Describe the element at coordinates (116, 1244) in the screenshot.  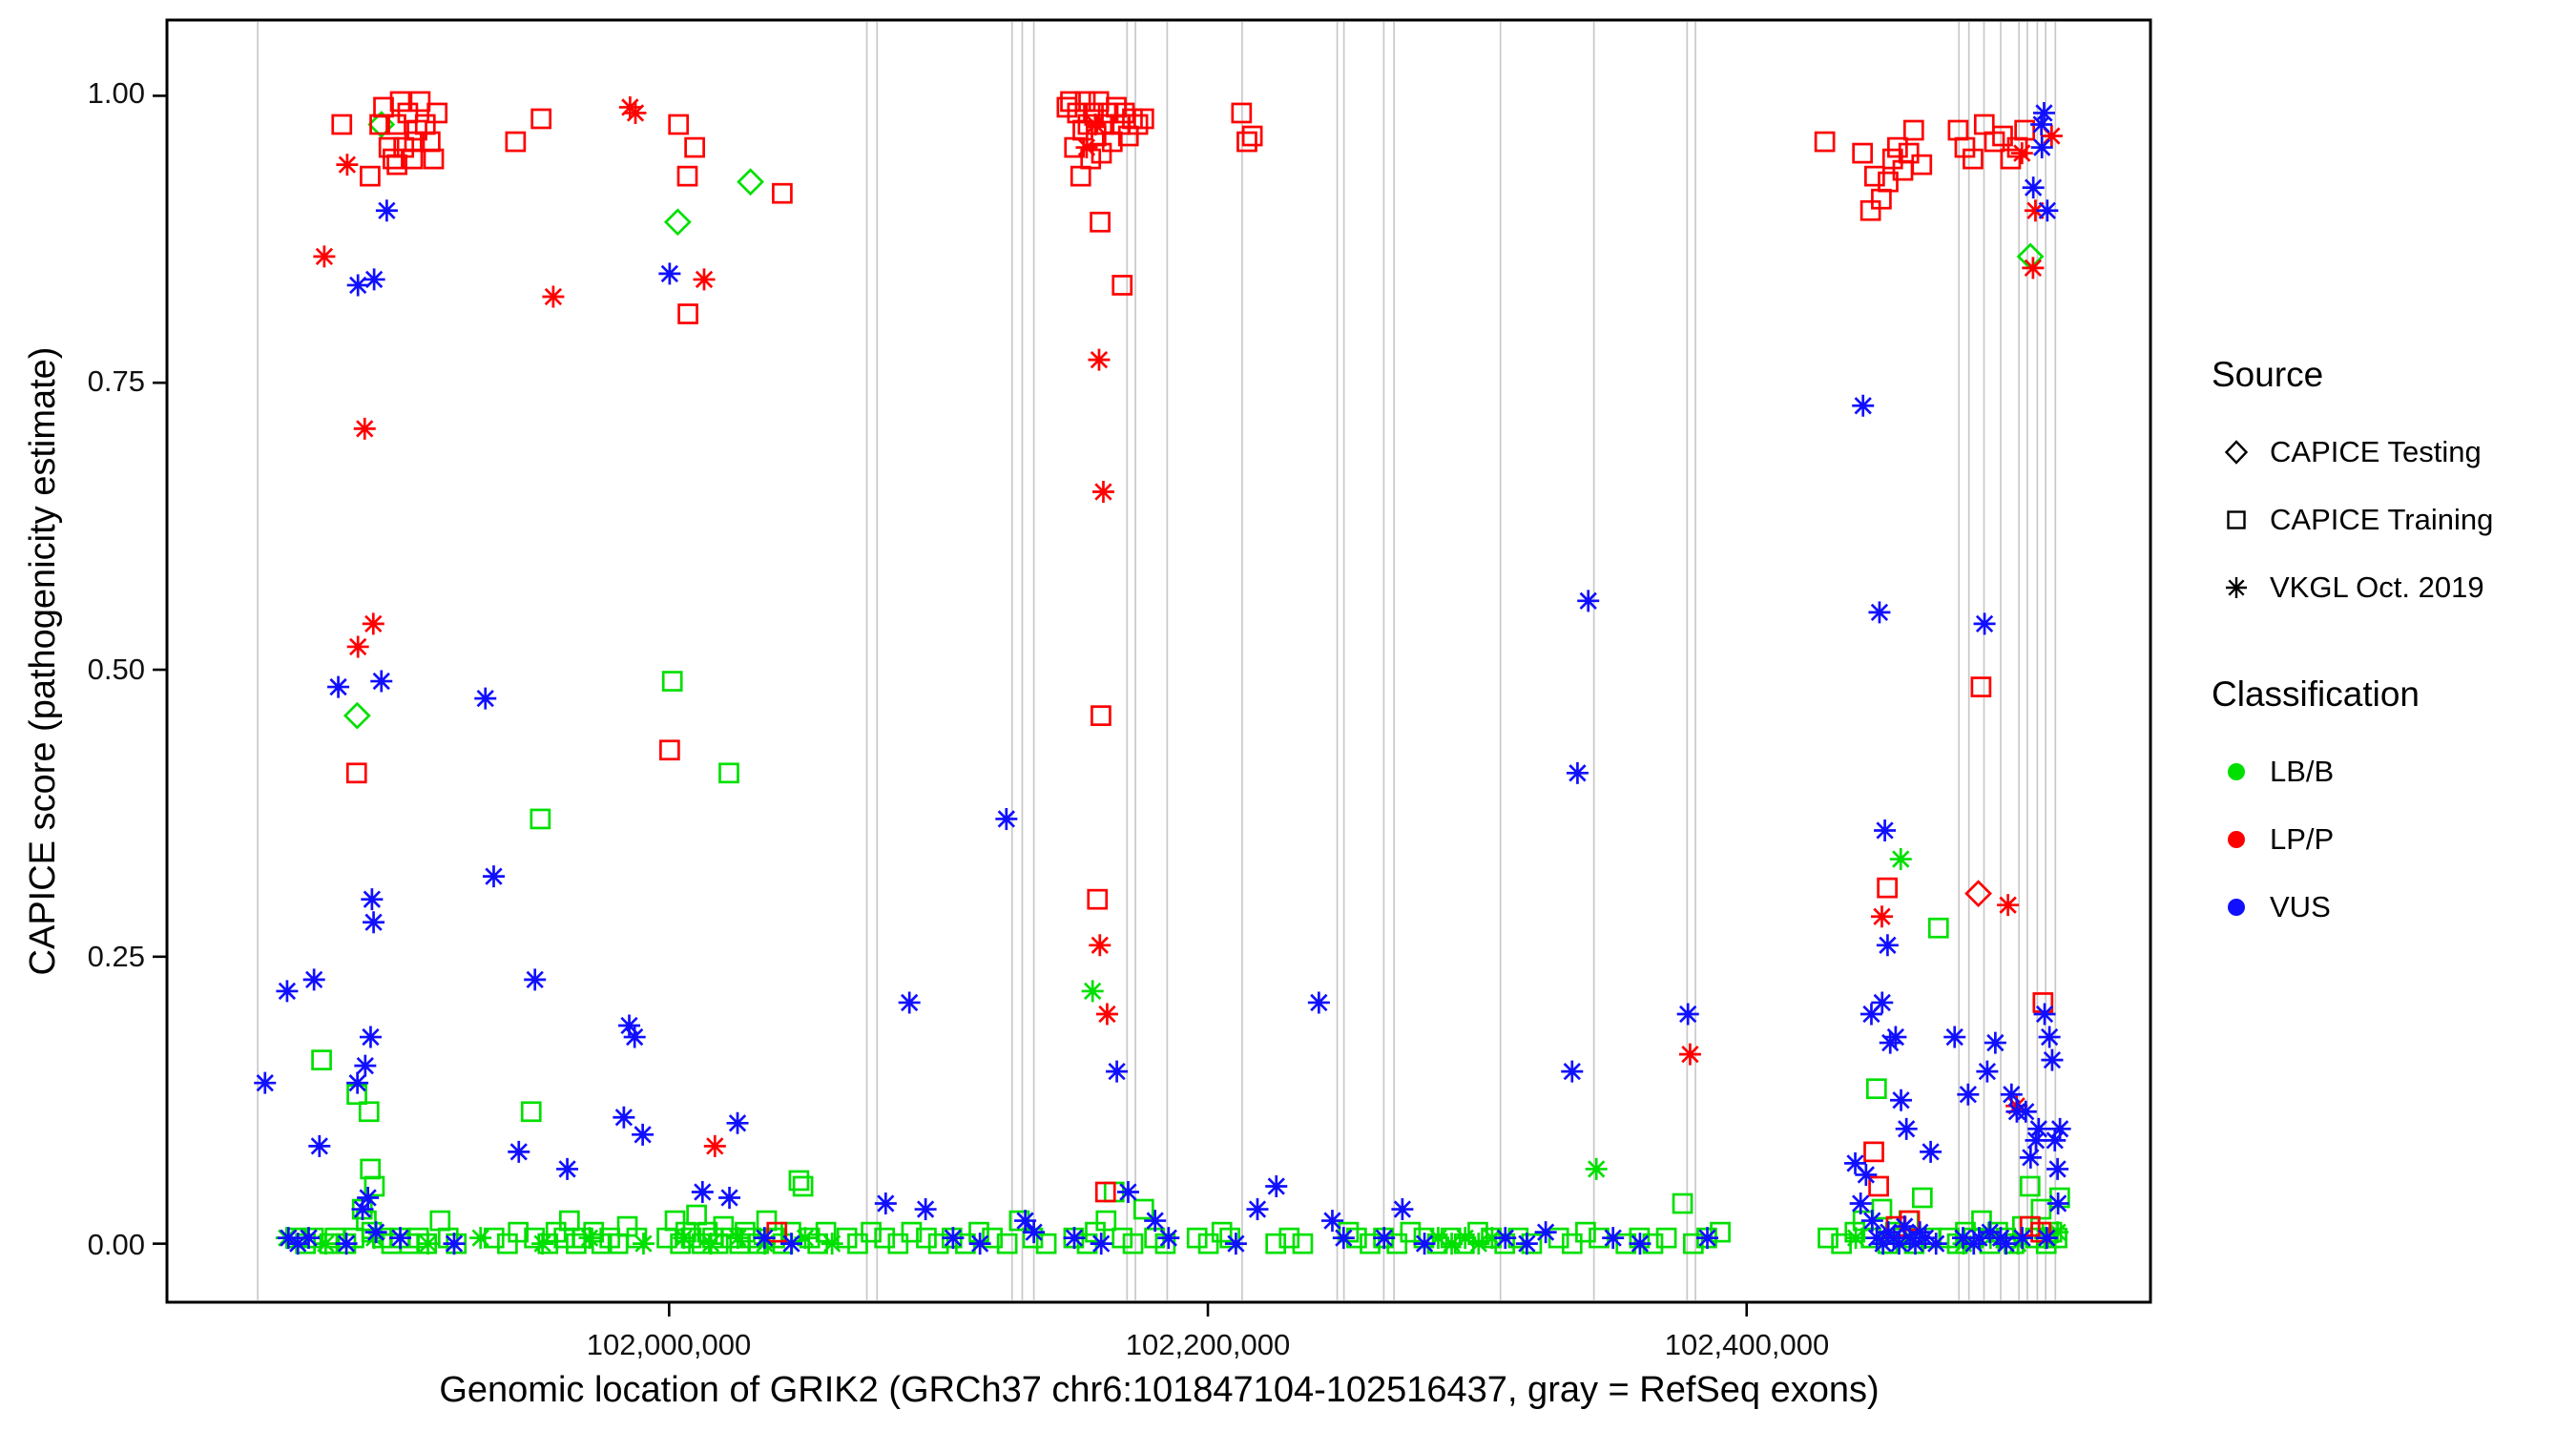
I see `y-tick-label: 0.00` at that location.